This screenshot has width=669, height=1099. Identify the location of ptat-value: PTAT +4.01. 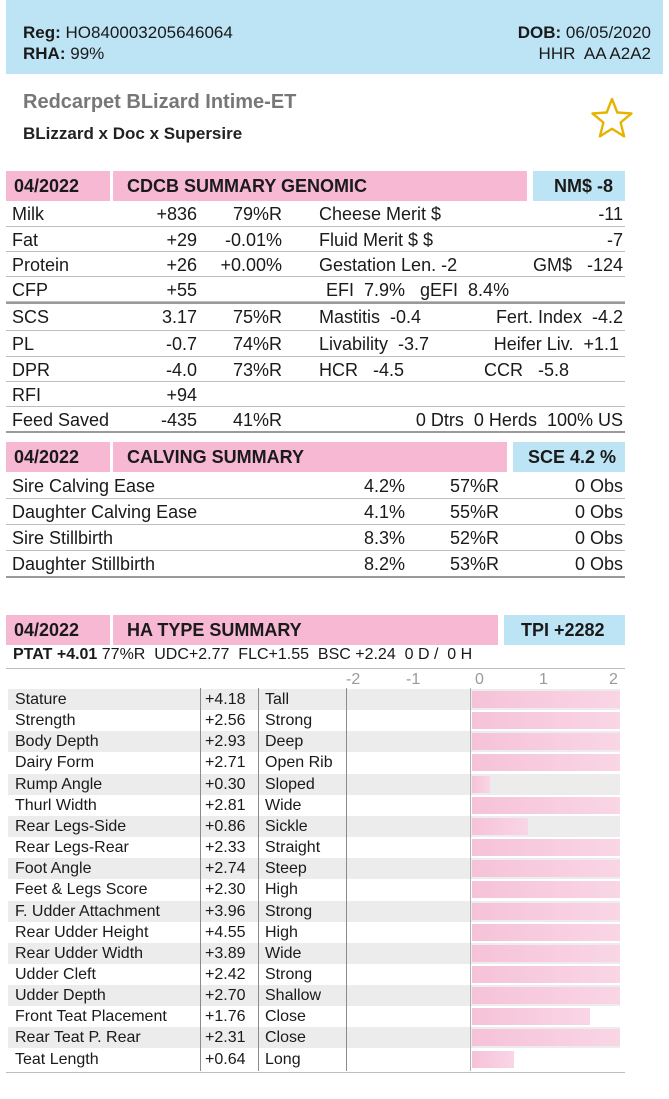
(55, 654).